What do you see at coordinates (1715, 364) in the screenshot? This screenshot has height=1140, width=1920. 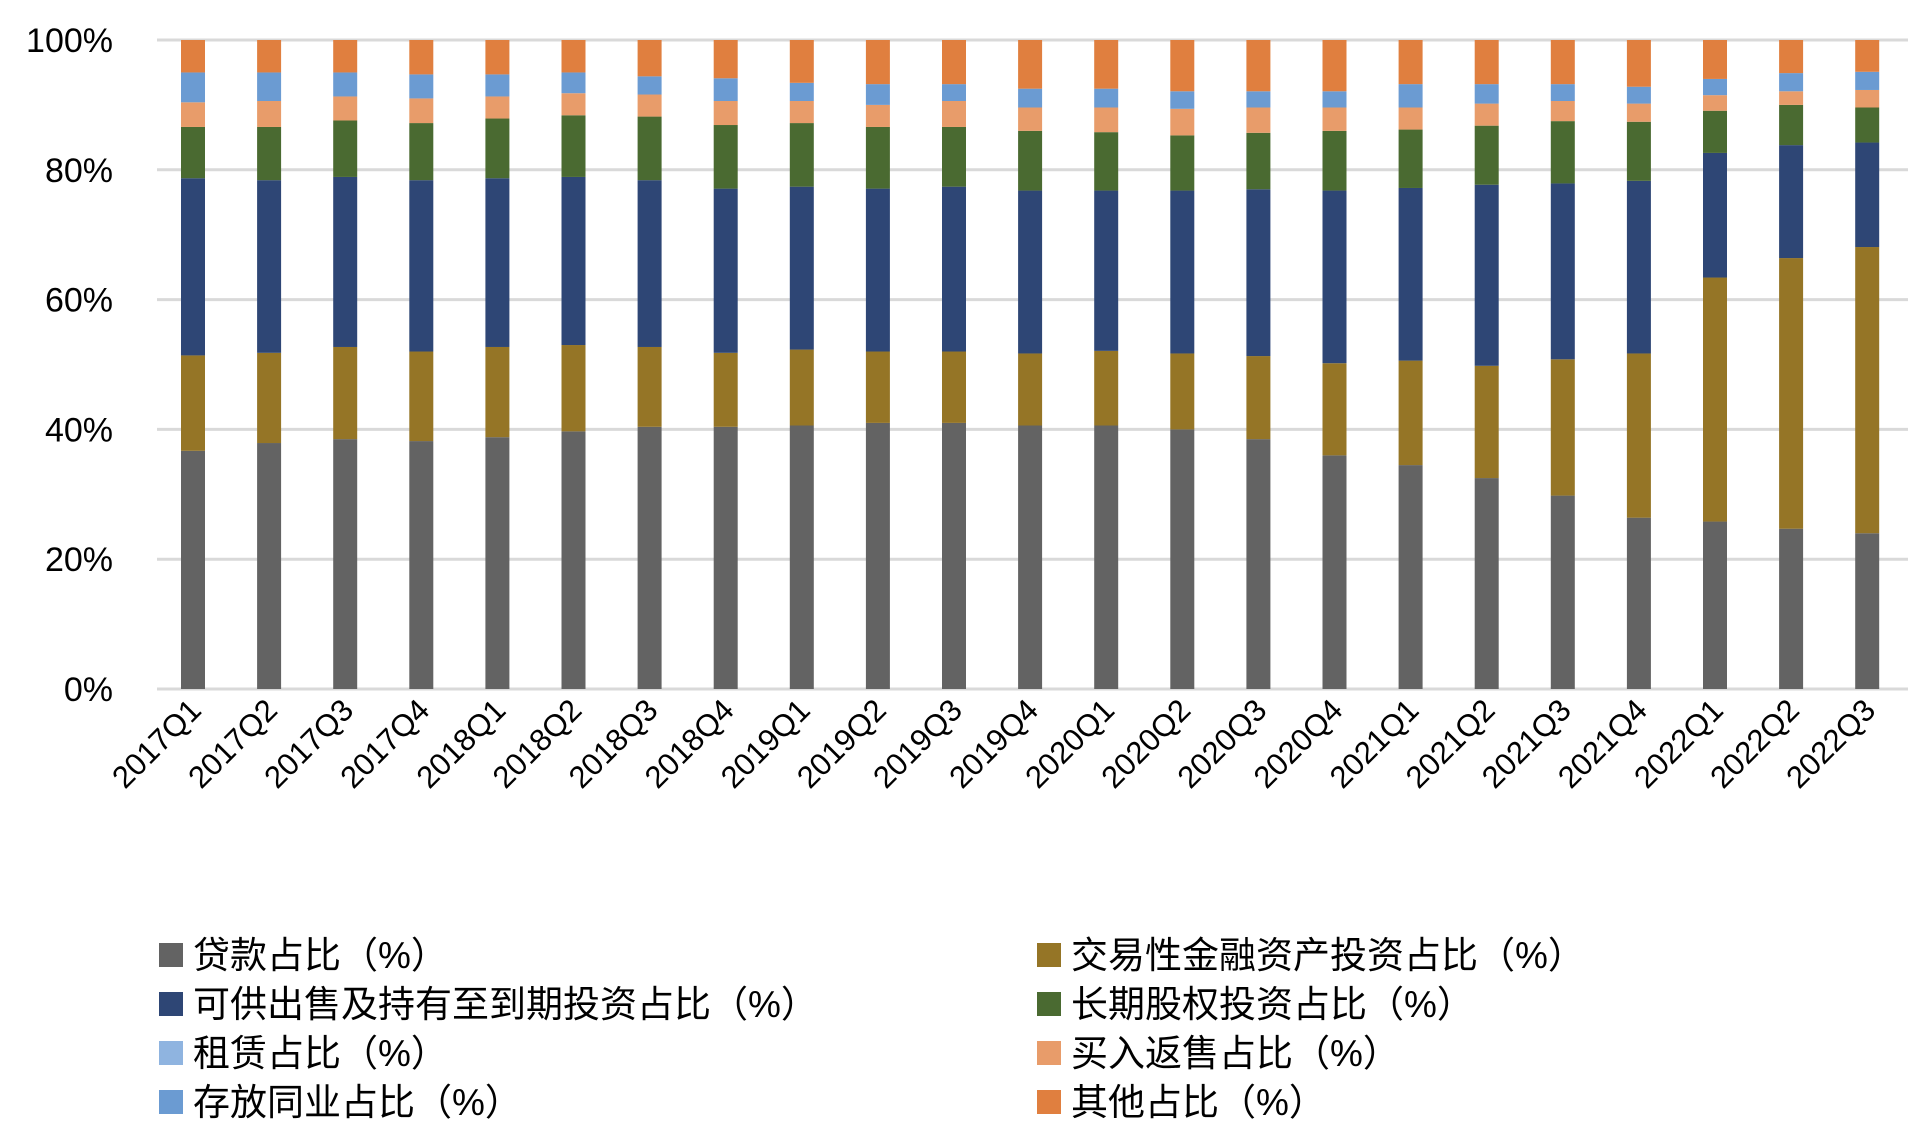 I see `bar-stack-2022Q1` at bounding box center [1715, 364].